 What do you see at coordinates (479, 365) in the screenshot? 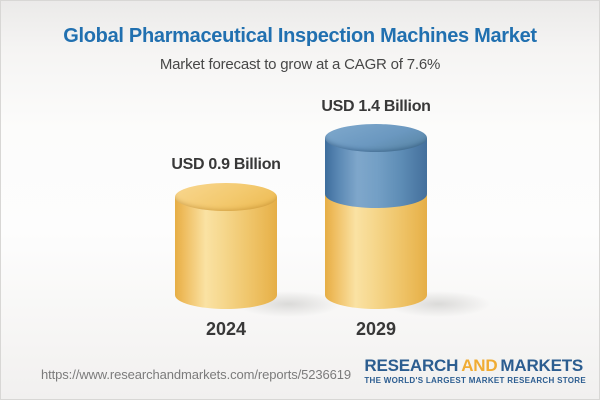
I see `logo-word-and: AND` at bounding box center [479, 365].